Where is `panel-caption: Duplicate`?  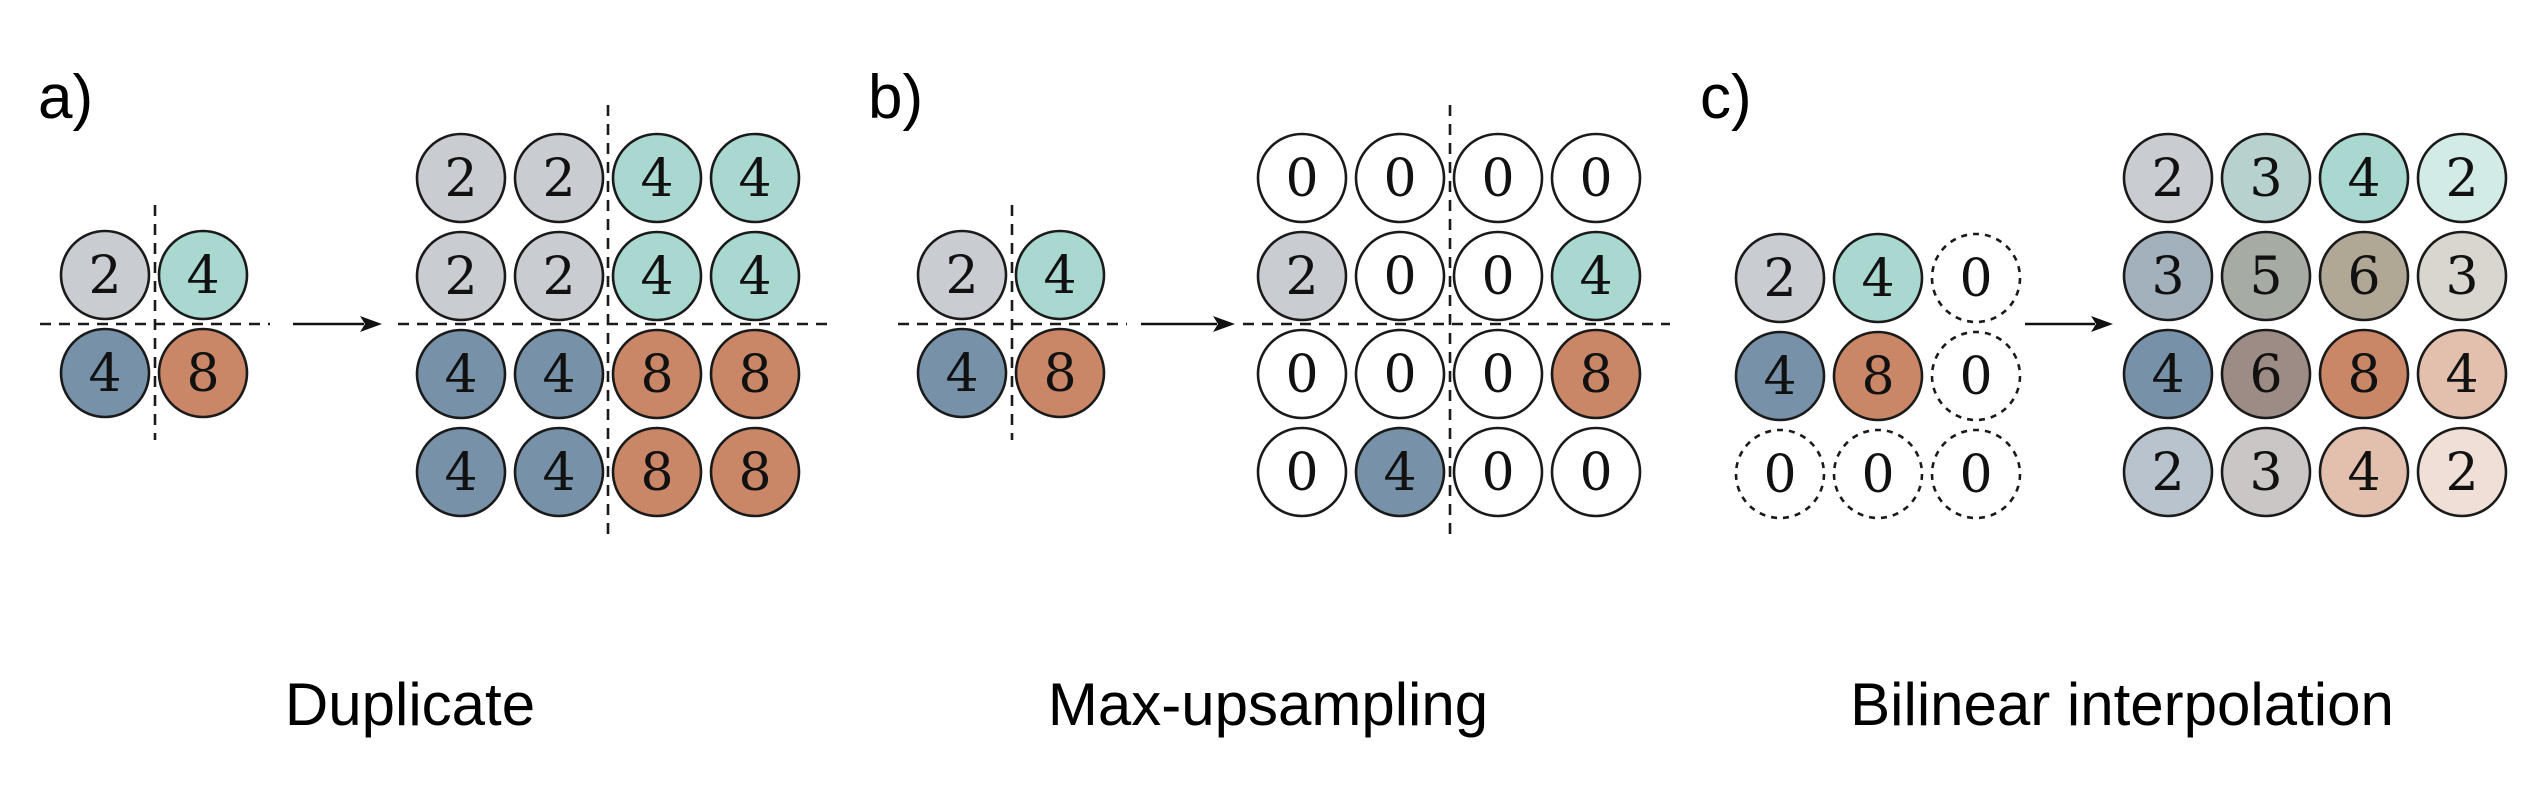
panel-caption: Duplicate is located at coordinates (410, 704).